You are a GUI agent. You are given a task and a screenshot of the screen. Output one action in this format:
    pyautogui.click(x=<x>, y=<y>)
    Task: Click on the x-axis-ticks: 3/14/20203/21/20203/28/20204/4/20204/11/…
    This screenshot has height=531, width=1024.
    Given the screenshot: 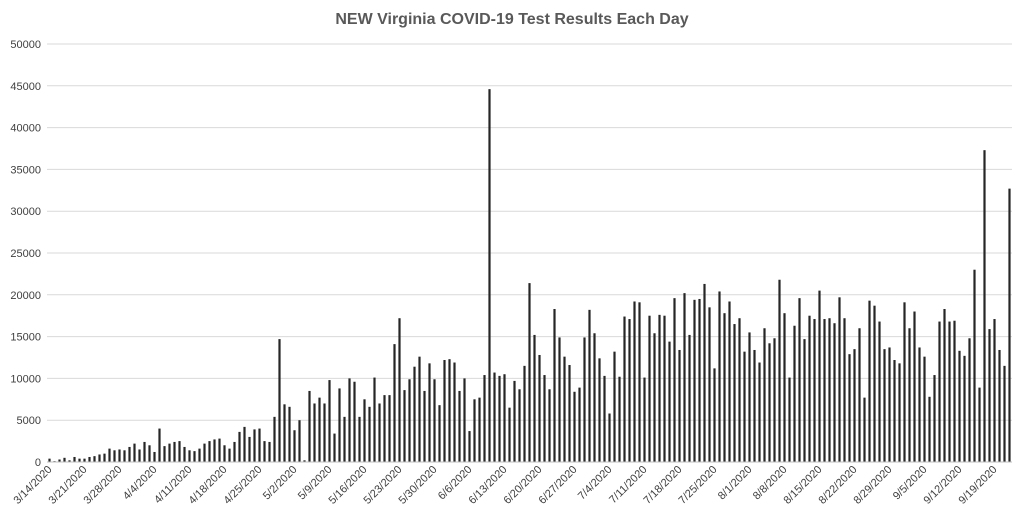 What is the action you would take?
    pyautogui.click(x=506, y=485)
    